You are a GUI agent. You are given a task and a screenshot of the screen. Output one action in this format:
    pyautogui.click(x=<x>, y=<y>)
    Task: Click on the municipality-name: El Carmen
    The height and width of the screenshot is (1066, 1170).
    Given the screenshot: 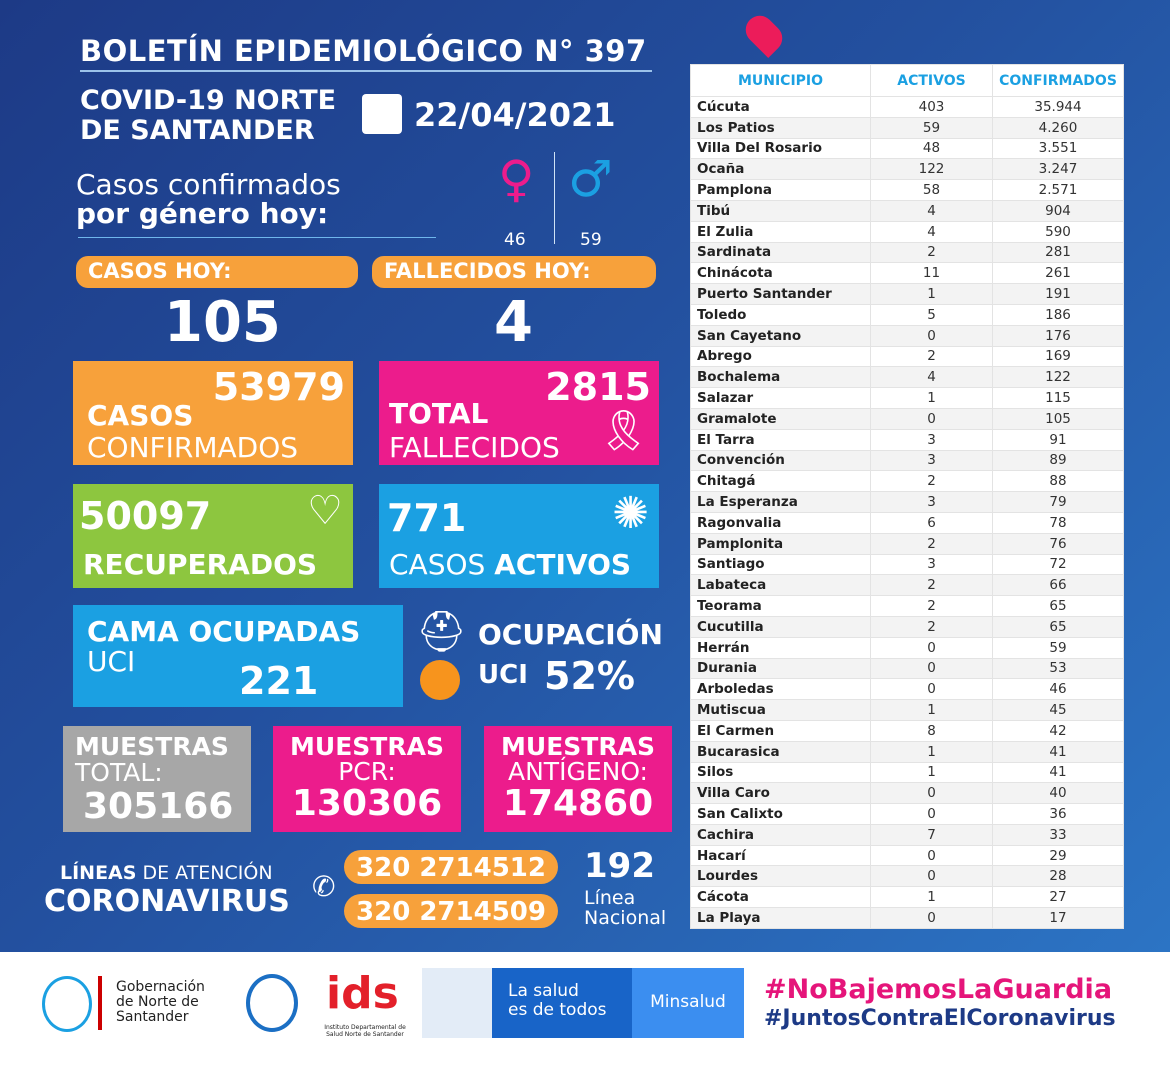 What is the action you would take?
    pyautogui.click(x=780, y=730)
    